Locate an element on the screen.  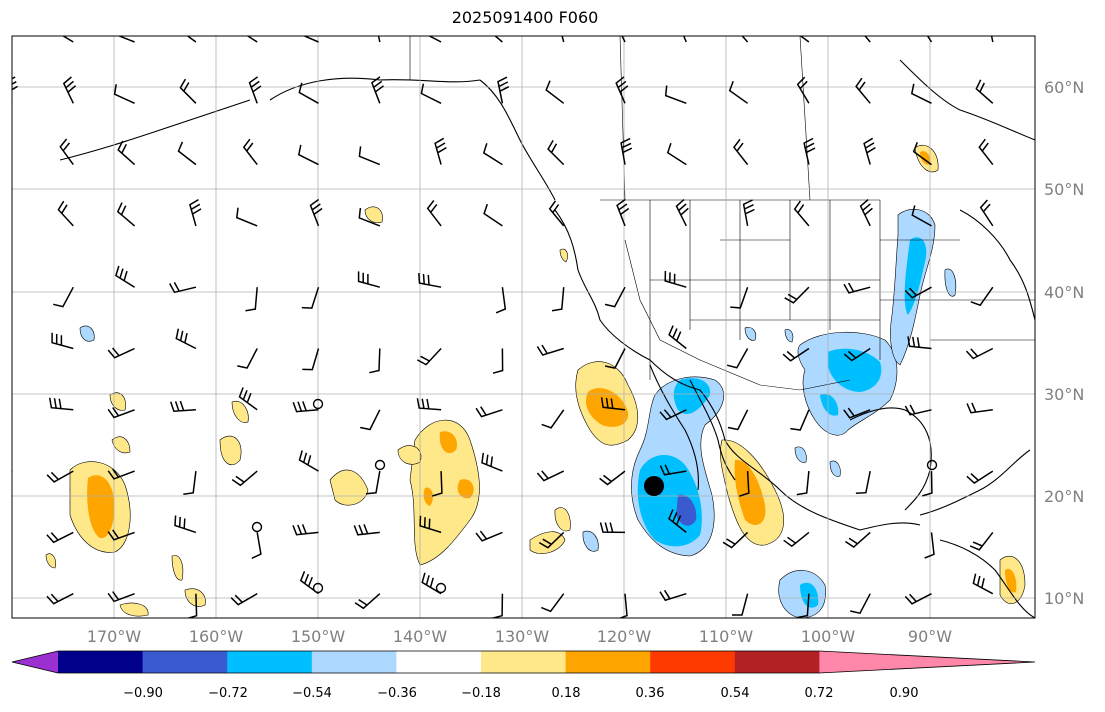
lat-label: 30°N is located at coordinates (1064, 394).